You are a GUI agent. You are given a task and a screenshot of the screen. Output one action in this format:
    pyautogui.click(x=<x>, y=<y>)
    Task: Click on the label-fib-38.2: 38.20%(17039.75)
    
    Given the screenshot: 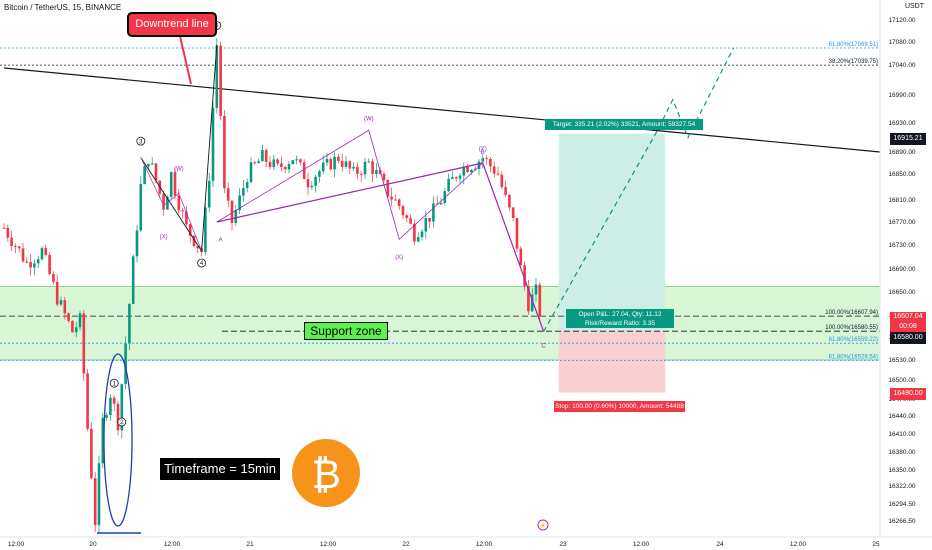 What is the action you would take?
    pyautogui.click(x=853, y=62)
    